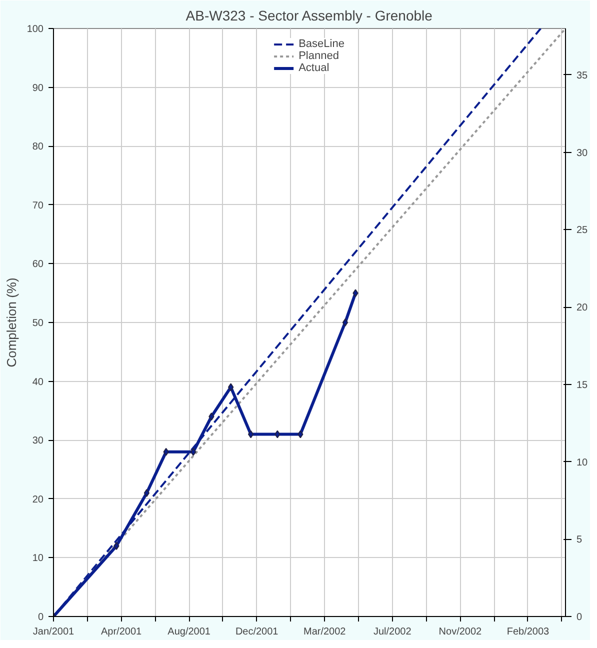 The height and width of the screenshot is (648, 597). What do you see at coordinates (35, 29) in the screenshot?
I see `y-tick-label: 100` at bounding box center [35, 29].